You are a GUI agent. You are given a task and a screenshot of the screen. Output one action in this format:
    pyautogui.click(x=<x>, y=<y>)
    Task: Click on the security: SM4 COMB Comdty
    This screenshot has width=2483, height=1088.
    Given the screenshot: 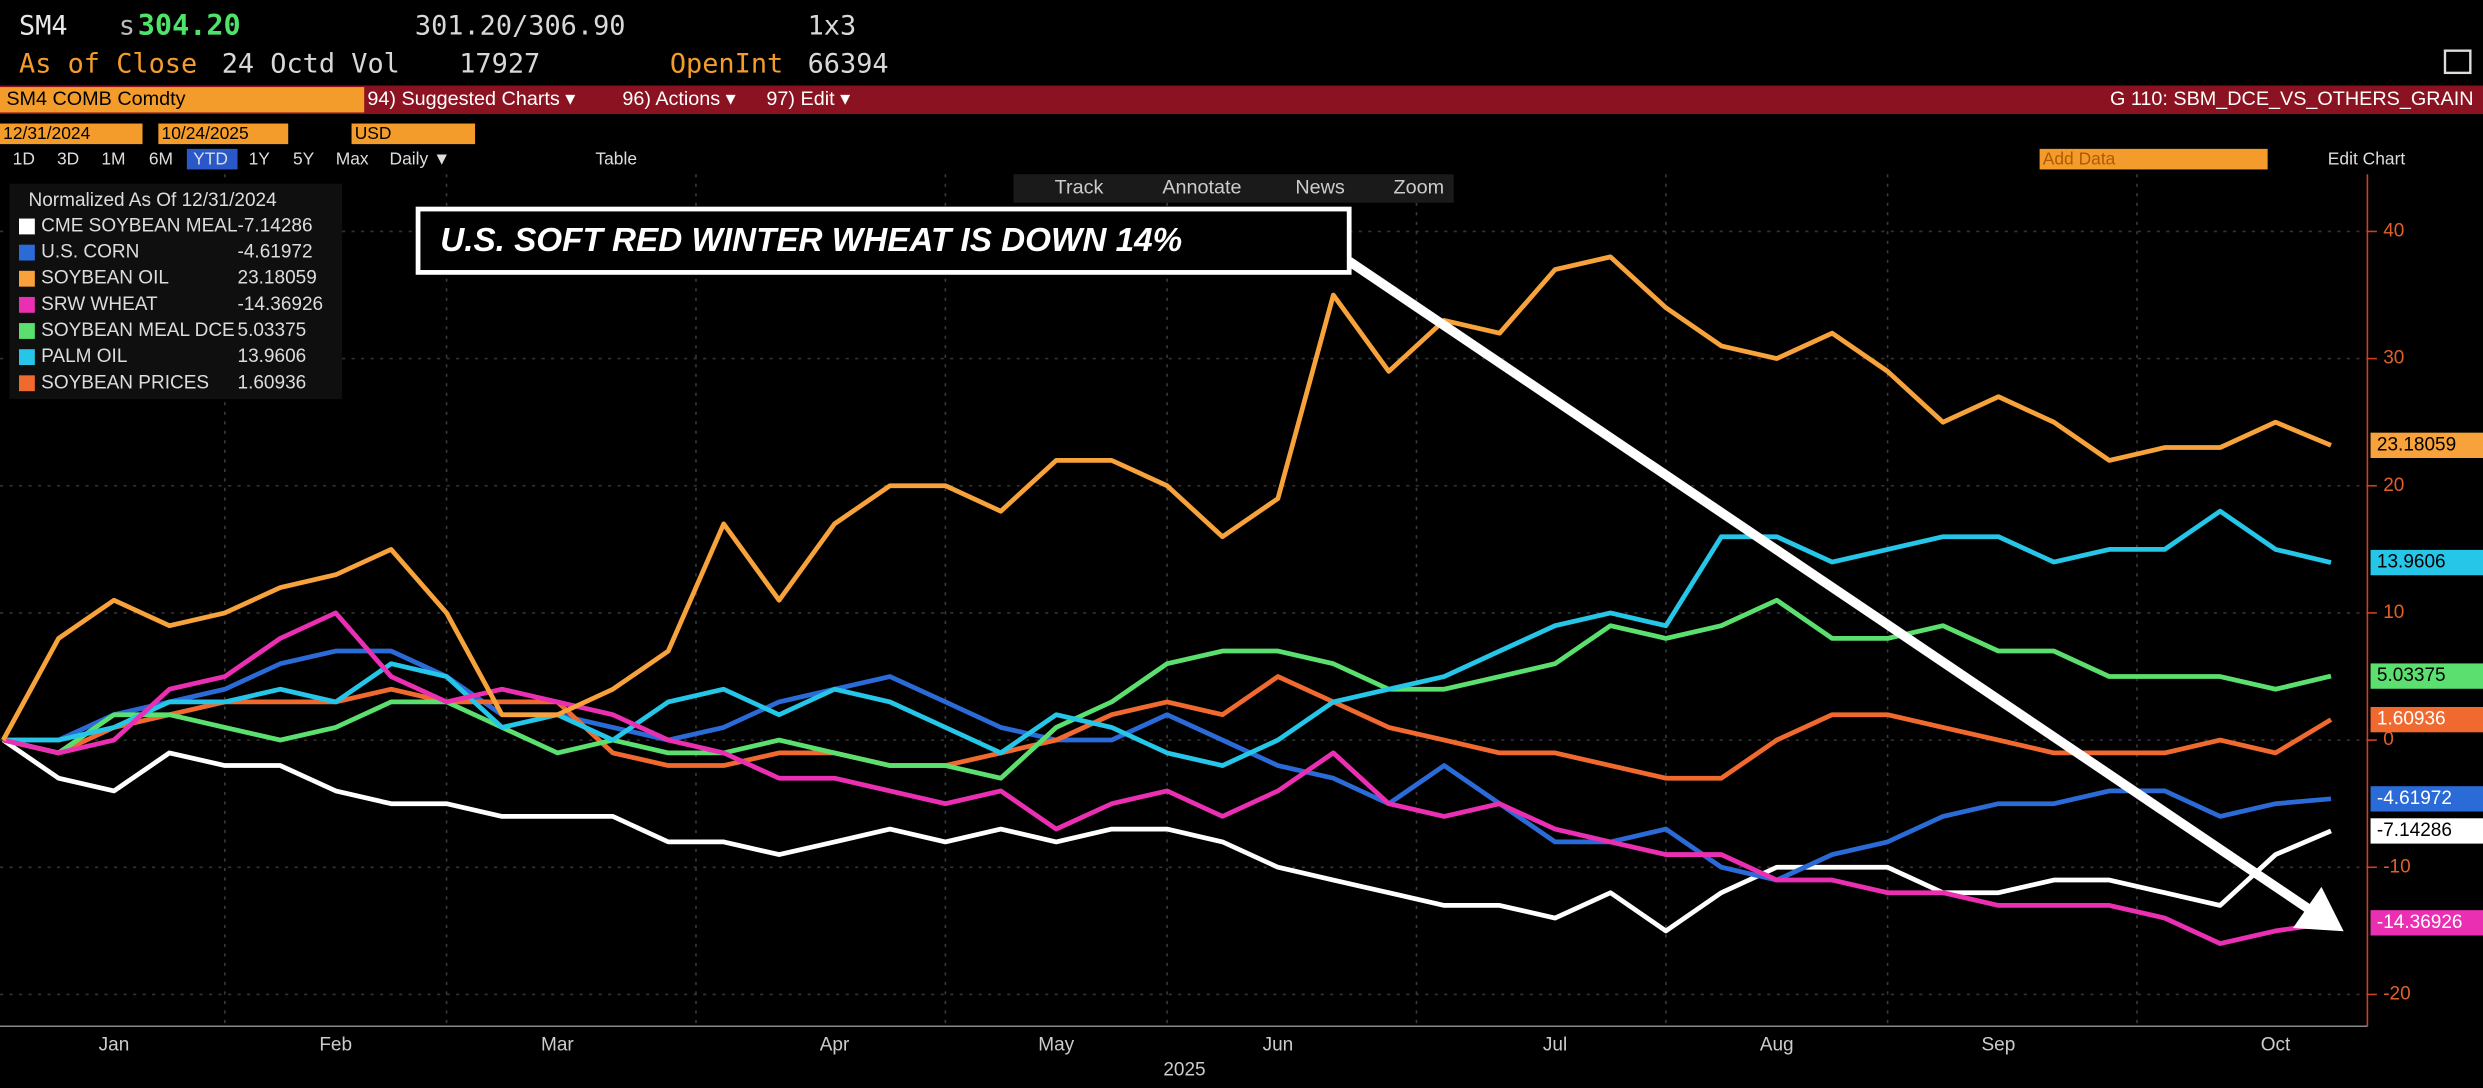 What is the action you would take?
    pyautogui.click(x=95, y=99)
    